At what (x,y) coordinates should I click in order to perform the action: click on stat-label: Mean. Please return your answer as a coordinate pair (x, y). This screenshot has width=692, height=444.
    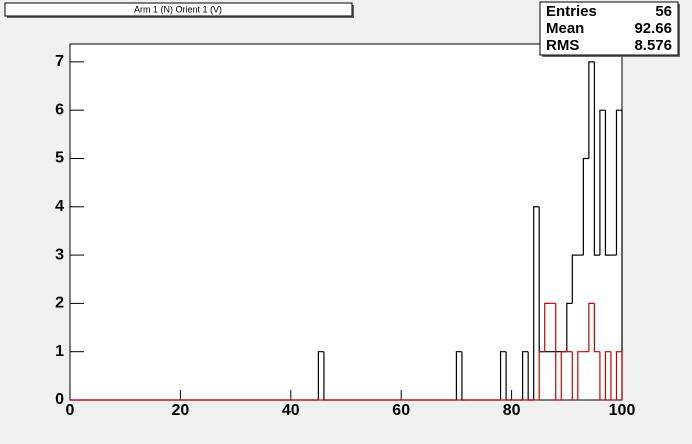
    Looking at the image, I should click on (565, 28).